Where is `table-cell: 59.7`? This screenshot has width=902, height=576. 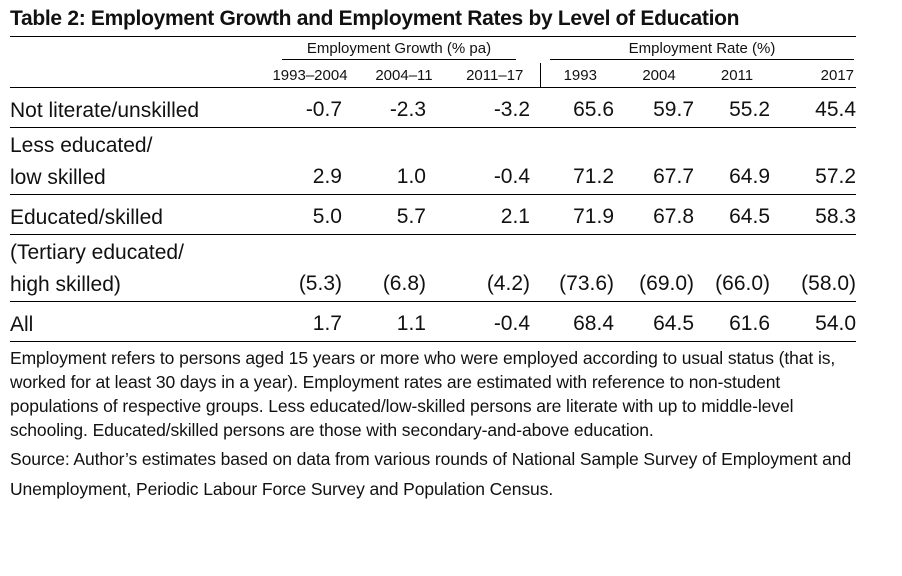
table-cell: 59.7 is located at coordinates (659, 107).